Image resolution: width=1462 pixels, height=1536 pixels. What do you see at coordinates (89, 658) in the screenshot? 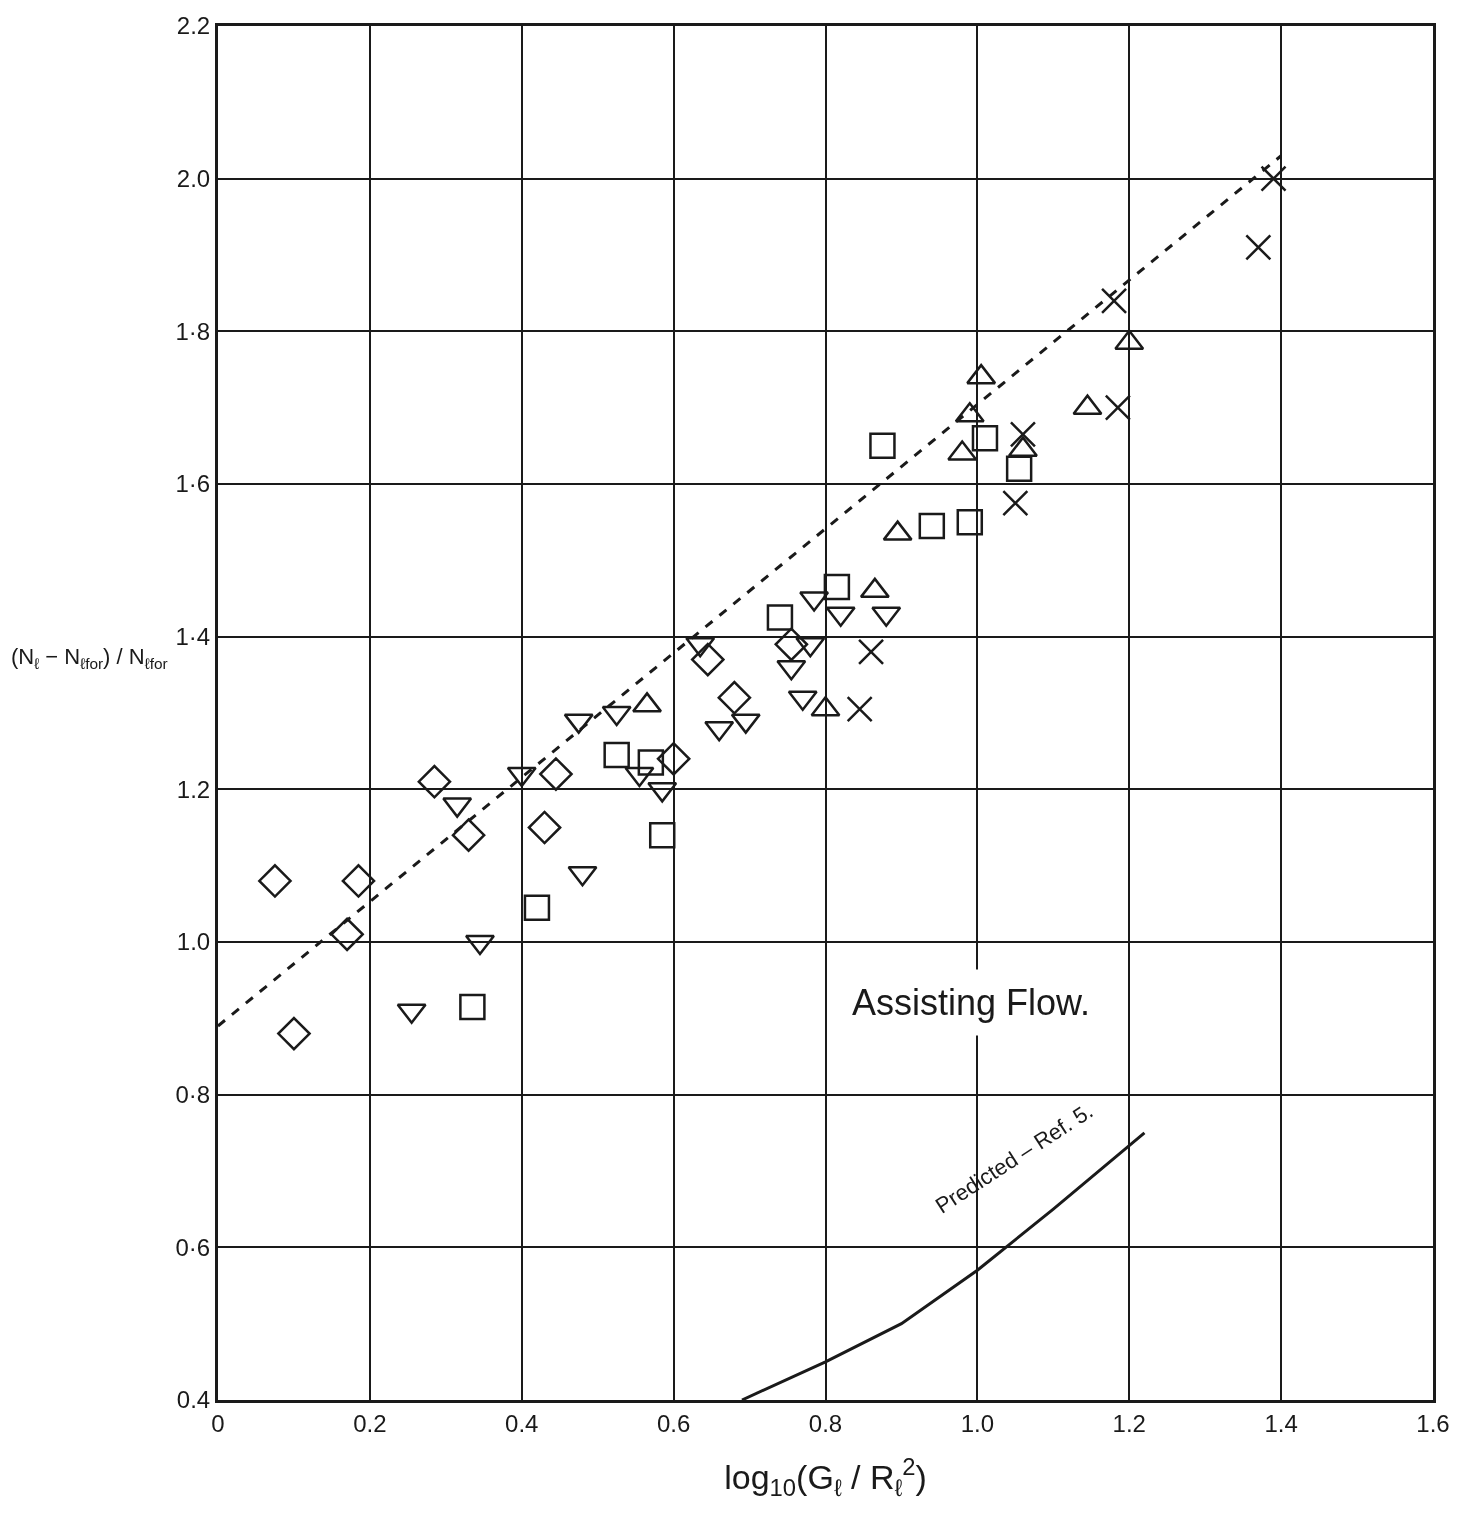
I see `y-axis-title: (N$_{ℓ}$ − N$_{ℓfor}$) / N$_{ℓfor}$` at bounding box center [89, 658].